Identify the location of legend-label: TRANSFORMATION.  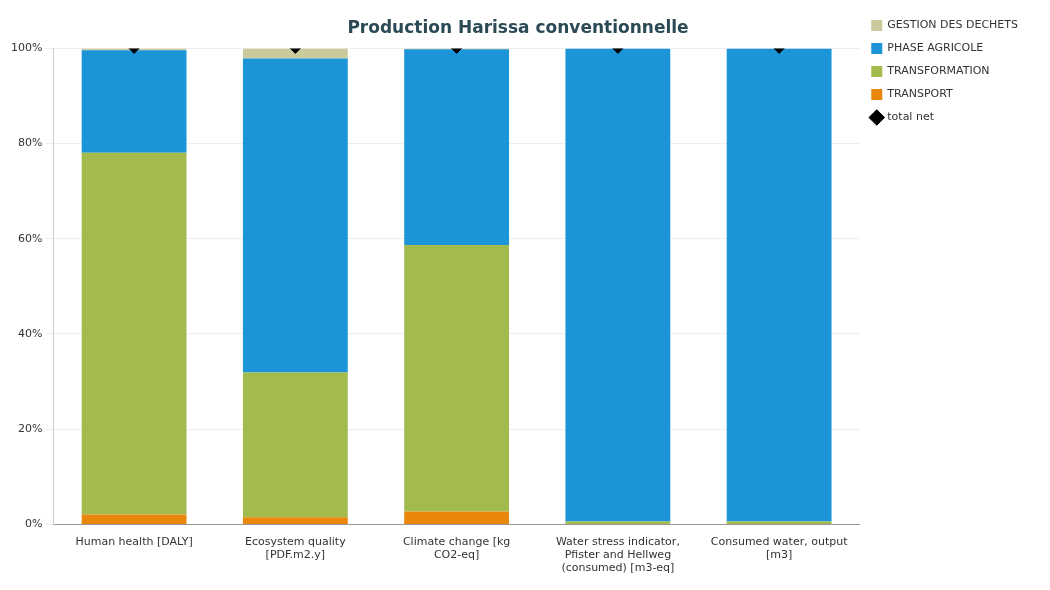
(938, 71).